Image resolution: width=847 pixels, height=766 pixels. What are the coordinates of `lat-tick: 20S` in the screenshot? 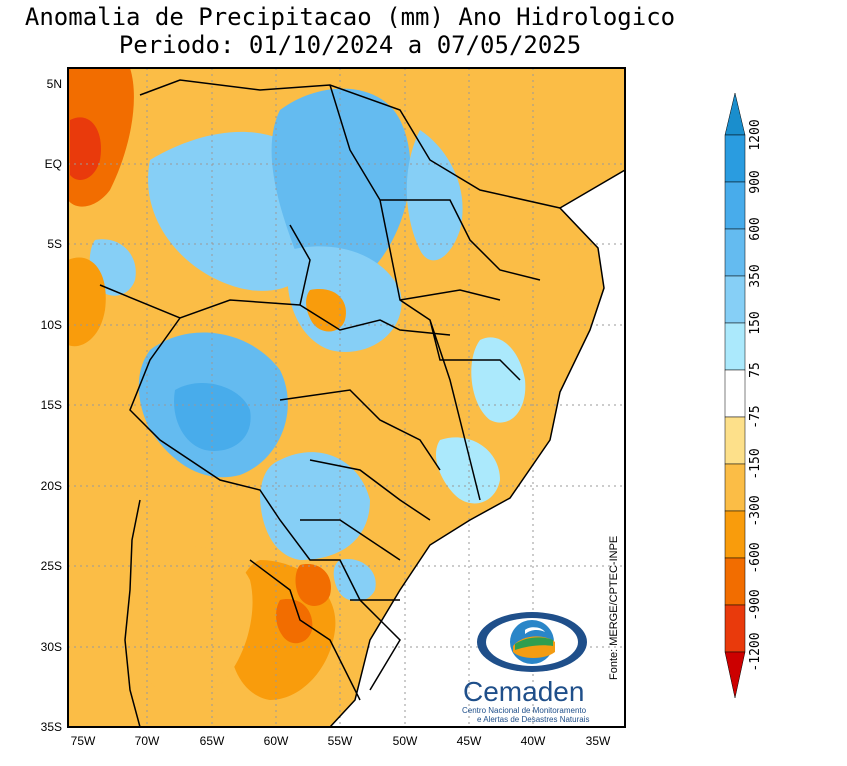 It's located at (51, 486).